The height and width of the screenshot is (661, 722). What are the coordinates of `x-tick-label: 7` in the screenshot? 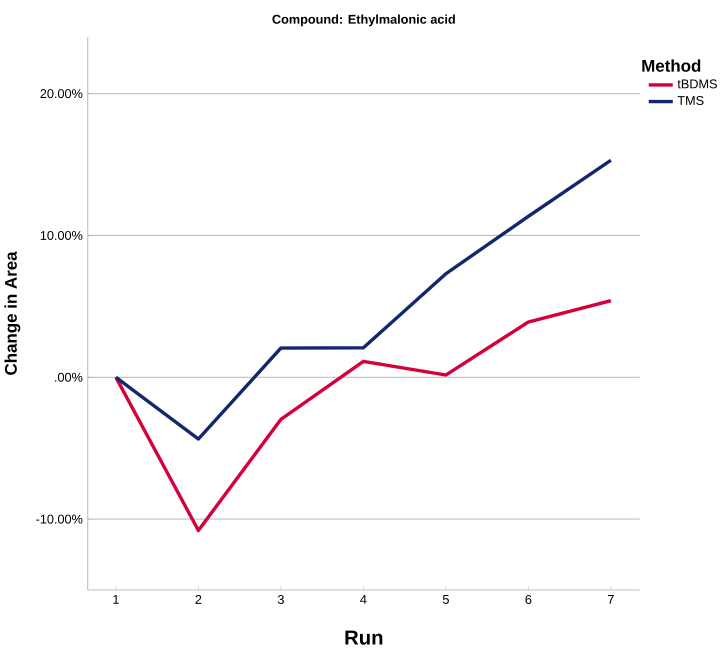 It's located at (611, 599).